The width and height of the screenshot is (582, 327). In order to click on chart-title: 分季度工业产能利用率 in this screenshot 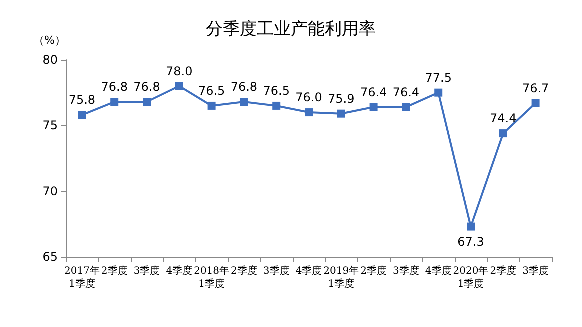, I will do `click(291, 30)`.